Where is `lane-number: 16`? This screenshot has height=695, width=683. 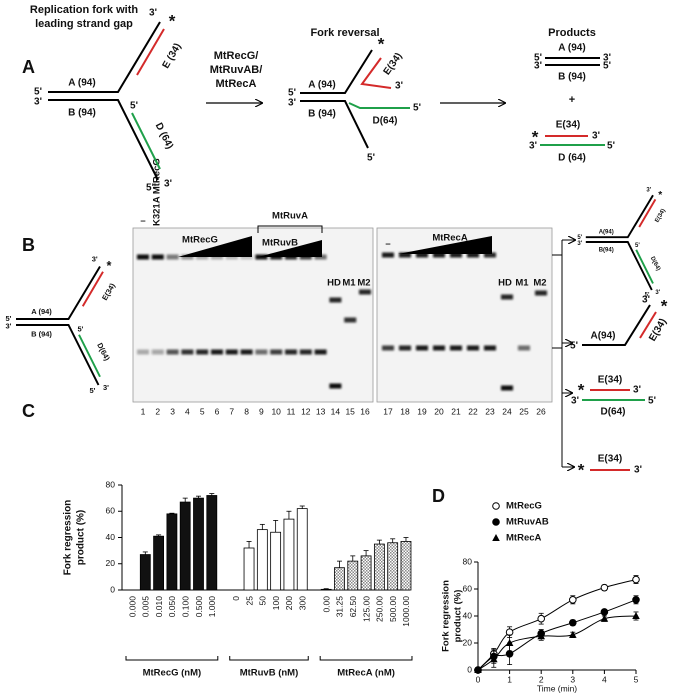
lane-number: 16 is located at coordinates (365, 411).